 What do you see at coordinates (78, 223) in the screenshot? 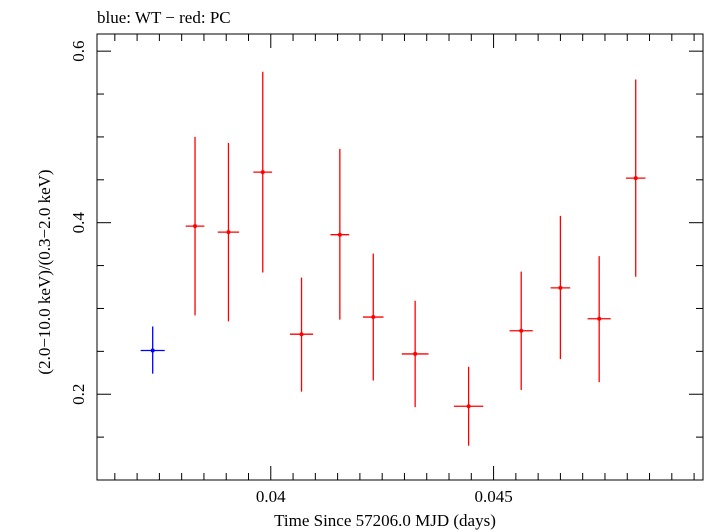
I see `y-tick-label: 0.4` at bounding box center [78, 223].